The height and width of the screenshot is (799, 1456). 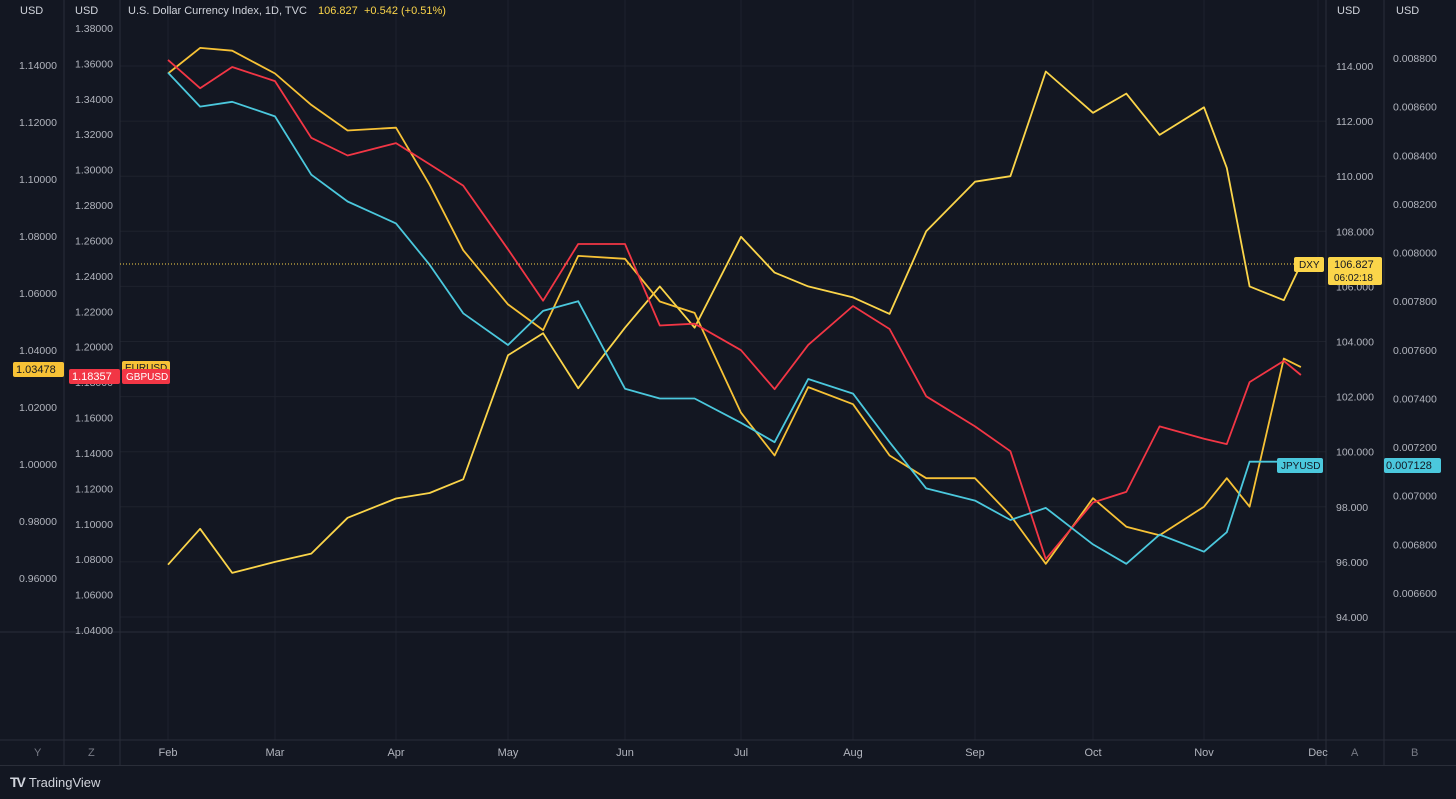 I want to click on axis-tick-label: 114.000, so click(x=1354, y=67).